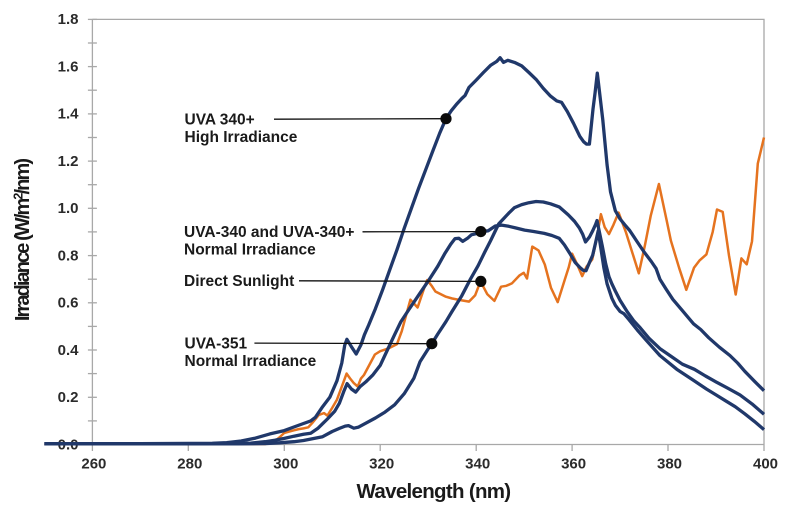 The width and height of the screenshot is (800, 508). Describe the element at coordinates (189, 464) in the screenshot. I see `svg-text: 280` at that location.